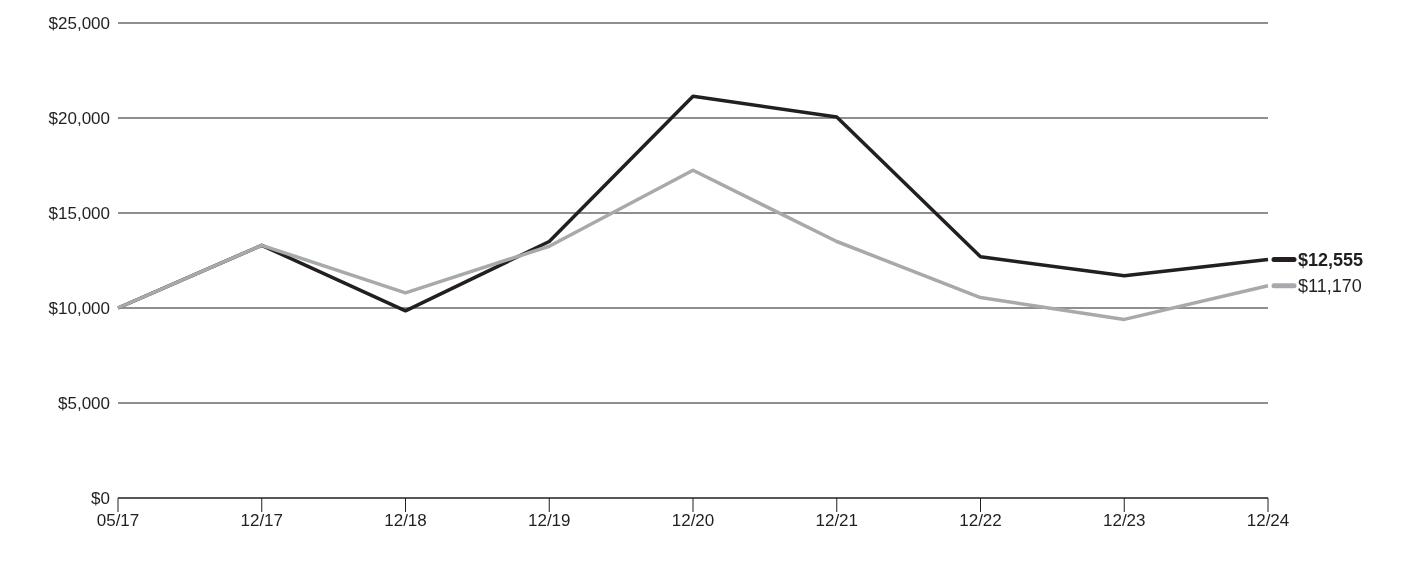  I want to click on x-tick-label: 12/18, so click(405, 521).